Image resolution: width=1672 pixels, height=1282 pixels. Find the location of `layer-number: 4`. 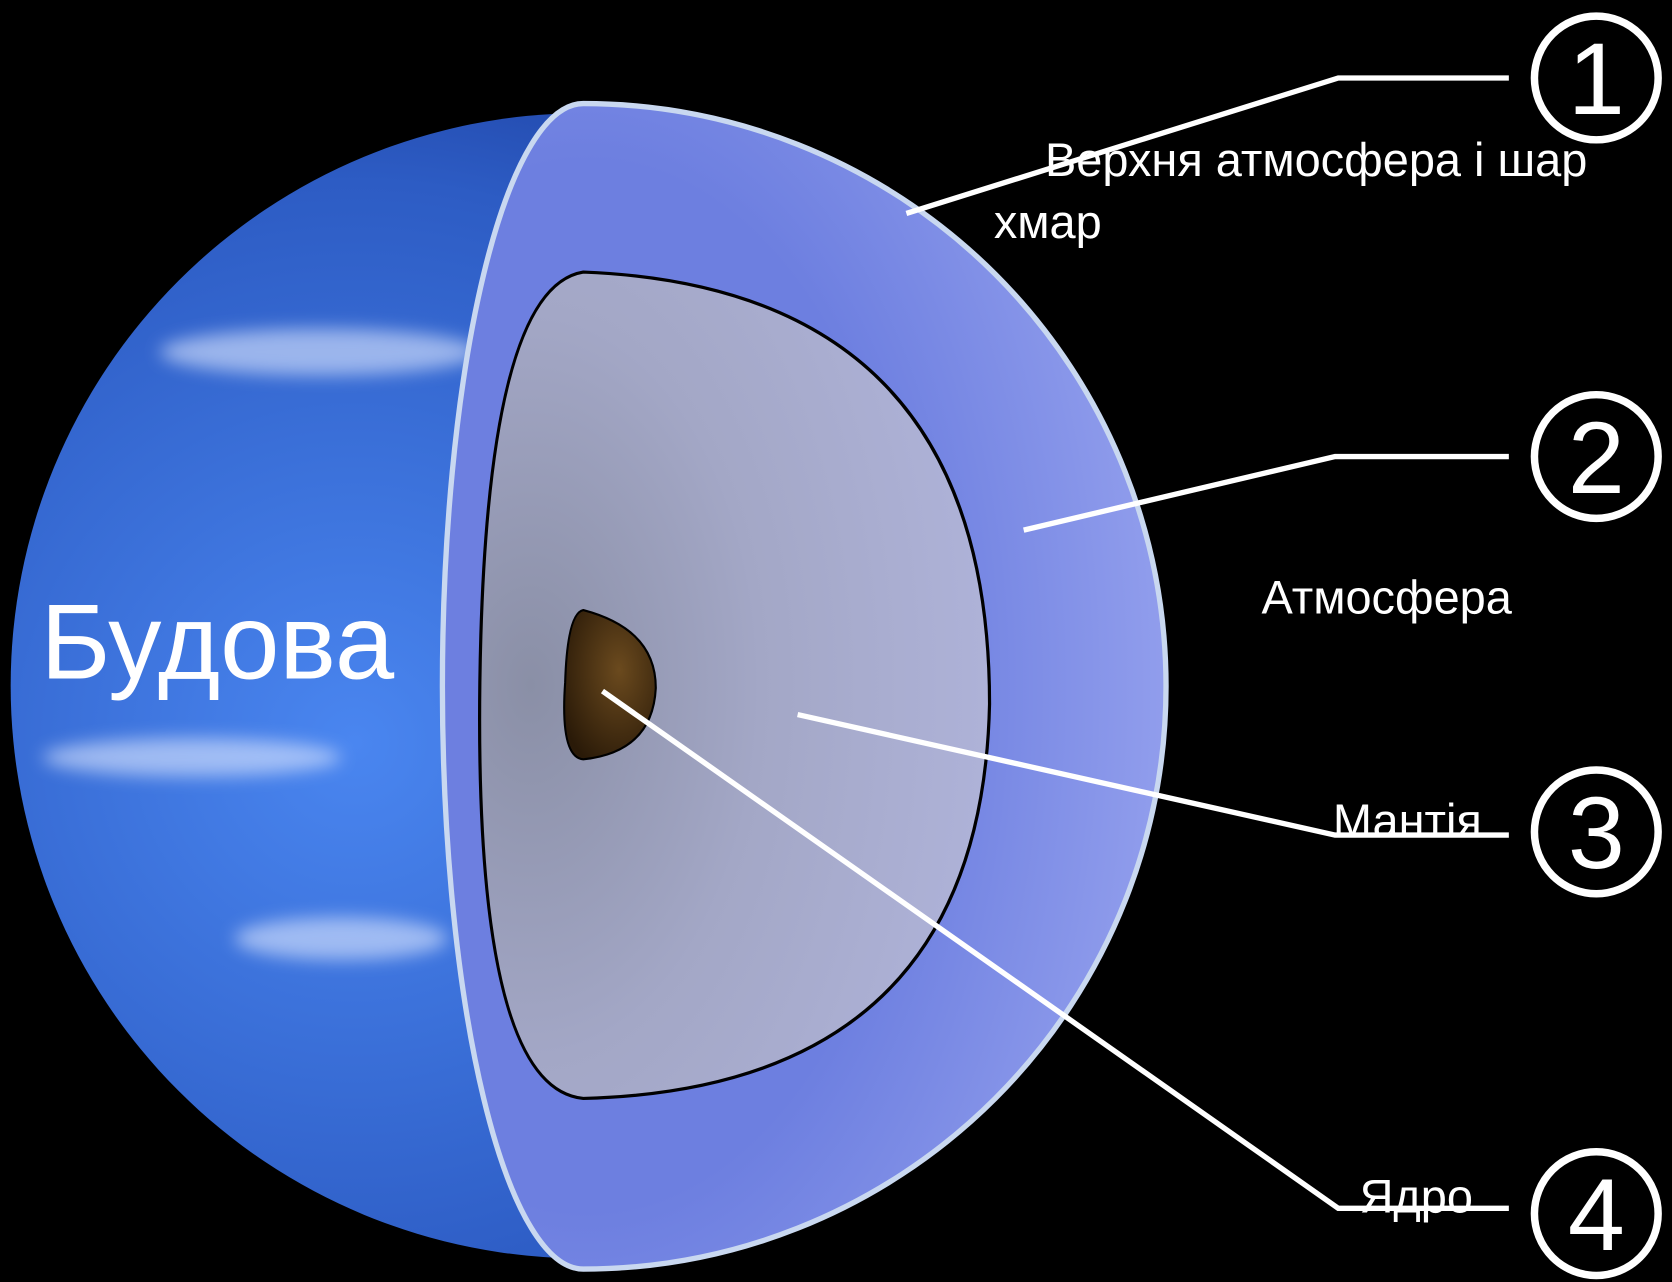

layer-number: 4 is located at coordinates (1596, 1214).